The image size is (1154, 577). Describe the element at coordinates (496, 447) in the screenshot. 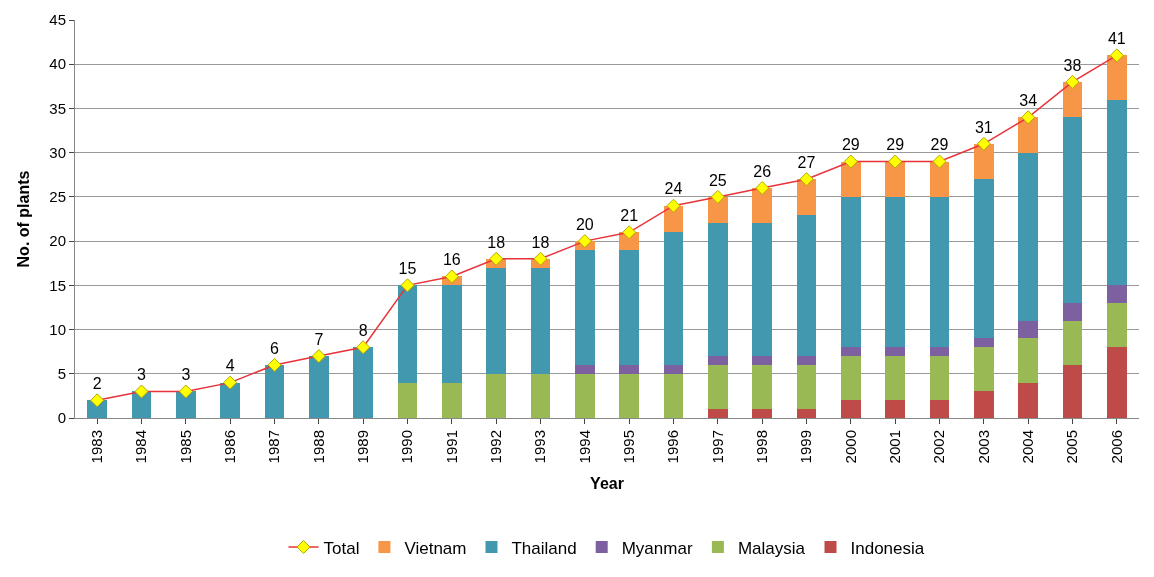

I see `x-tick-label: 1992` at that location.